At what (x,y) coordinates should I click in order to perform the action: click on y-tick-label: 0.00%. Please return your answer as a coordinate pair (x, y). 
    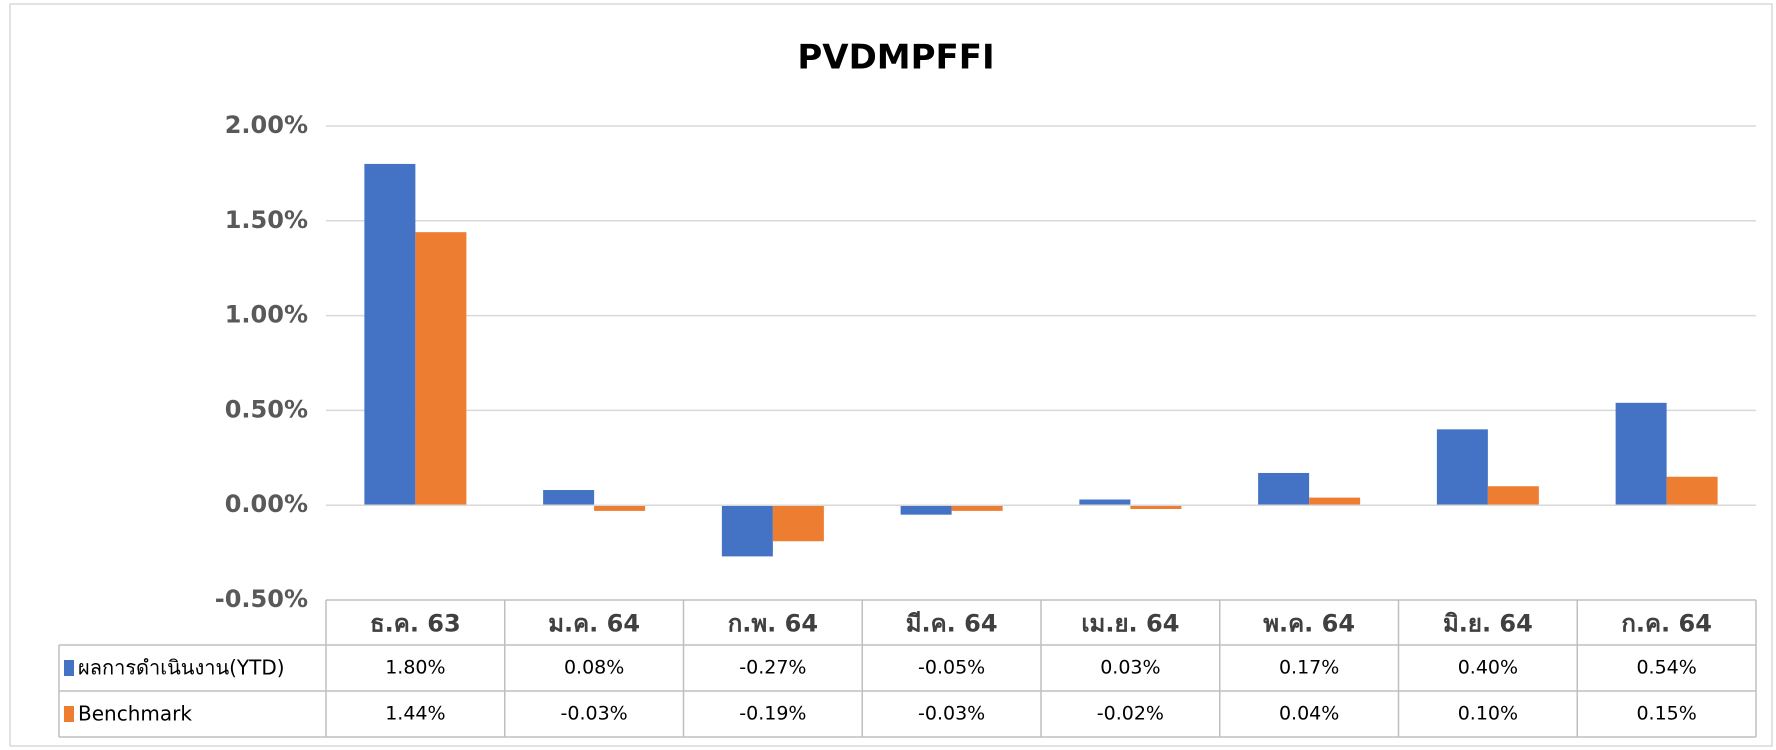
    Looking at the image, I should click on (266, 504).